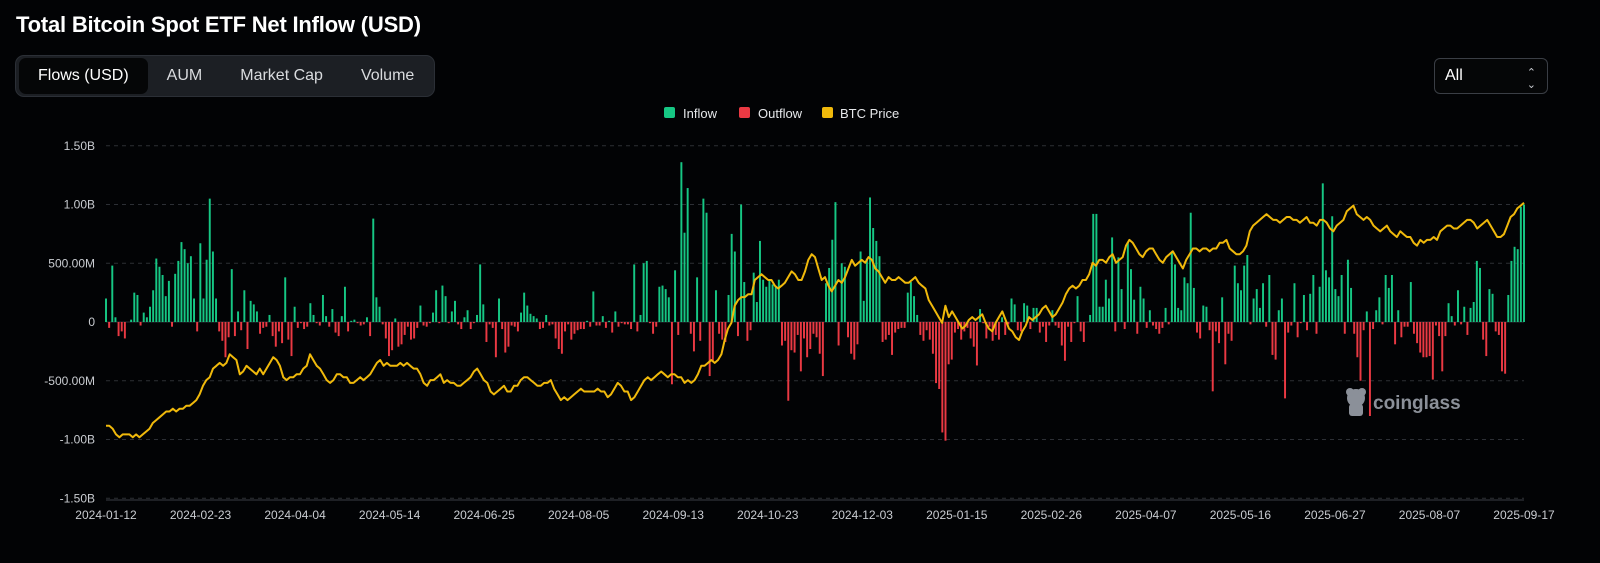 Image resolution: width=1600 pixels, height=563 pixels. What do you see at coordinates (83, 76) in the screenshot?
I see `tab-flows: Flows (USD)` at bounding box center [83, 76].